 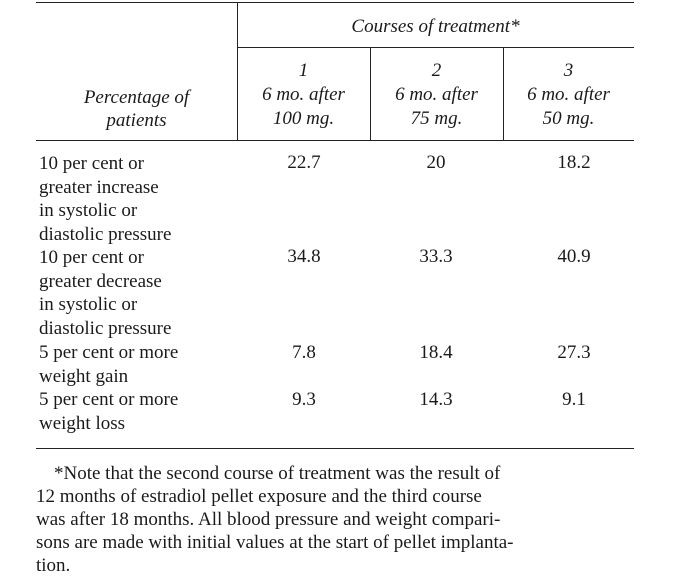 What do you see at coordinates (574, 256) in the screenshot?
I see `row-2-col-3-value: 40.9` at bounding box center [574, 256].